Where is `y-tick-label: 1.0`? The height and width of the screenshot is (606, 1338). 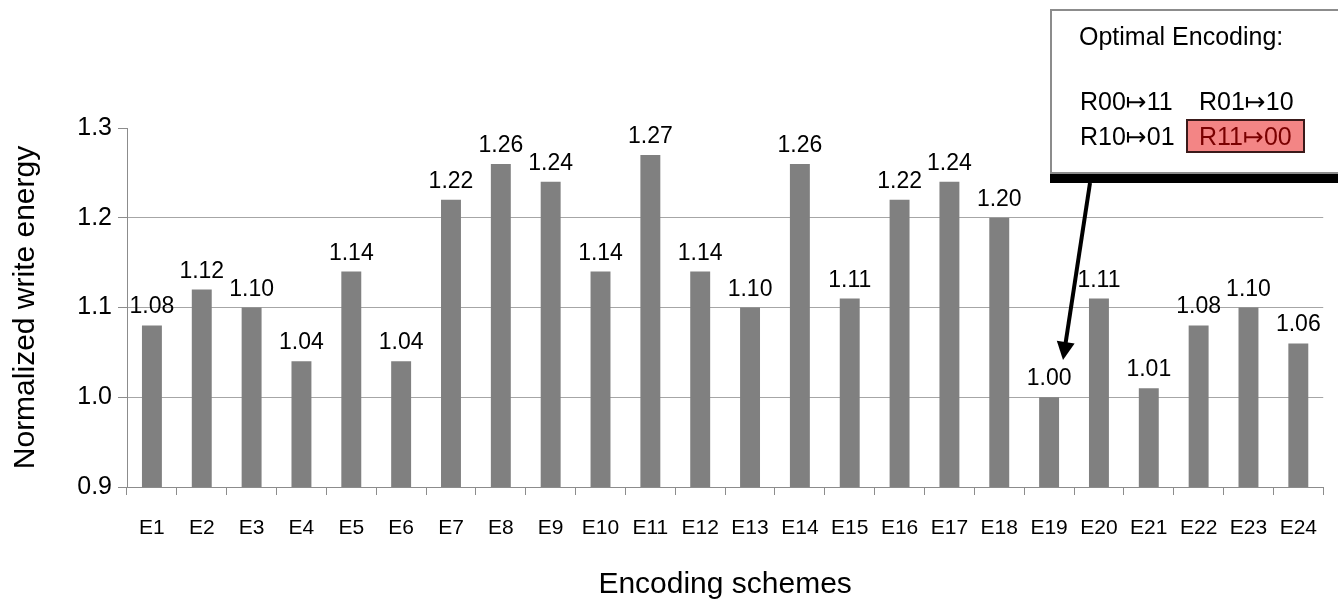
y-tick-label: 1.0 is located at coordinates (94, 395).